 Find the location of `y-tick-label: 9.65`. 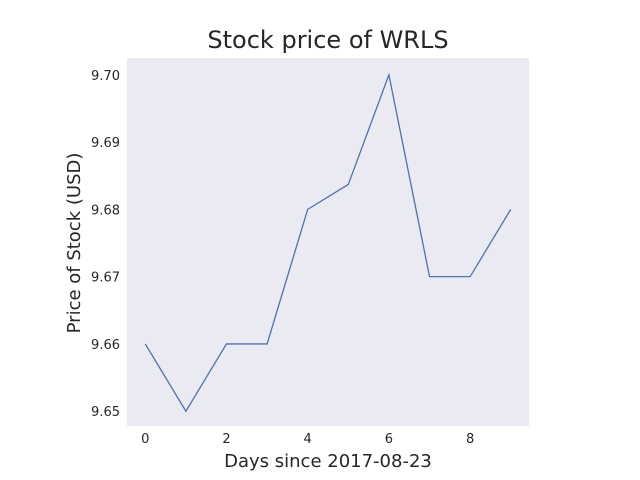

y-tick-label: 9.65 is located at coordinates (105, 412).